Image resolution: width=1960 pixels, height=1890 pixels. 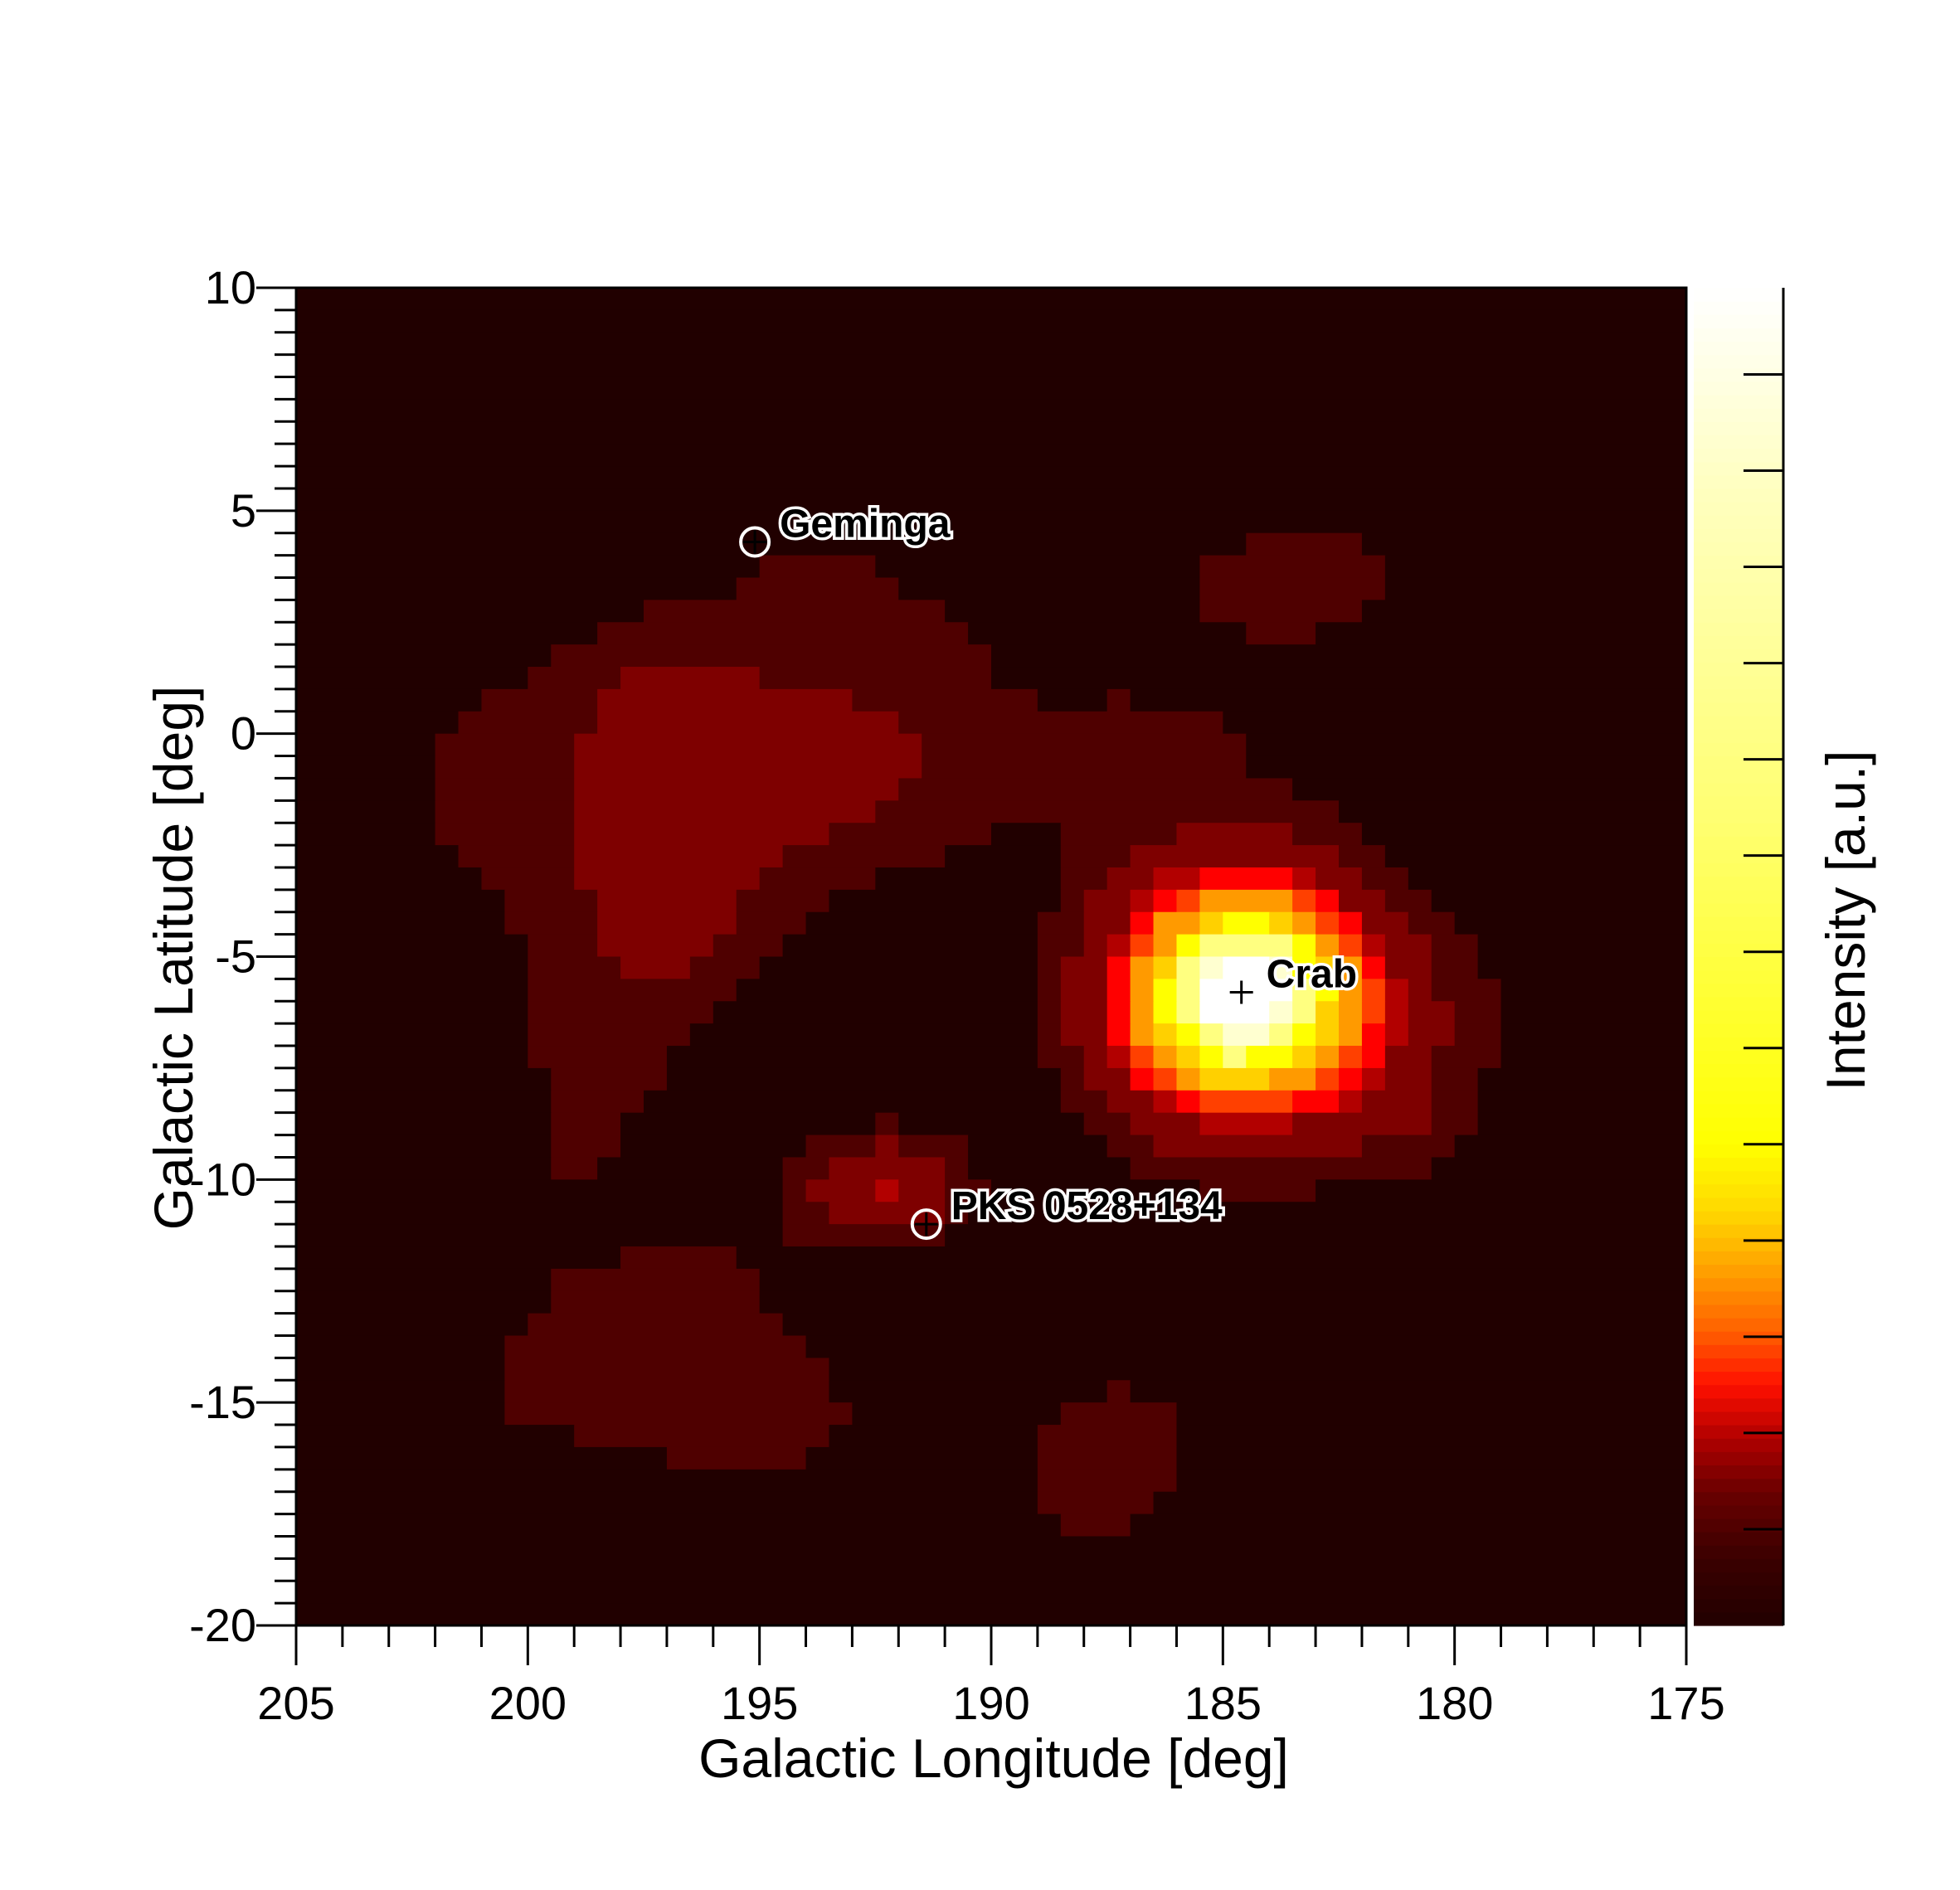 I want to click on colorbar-label: Intensity [a.u.], so click(x=1845, y=921).